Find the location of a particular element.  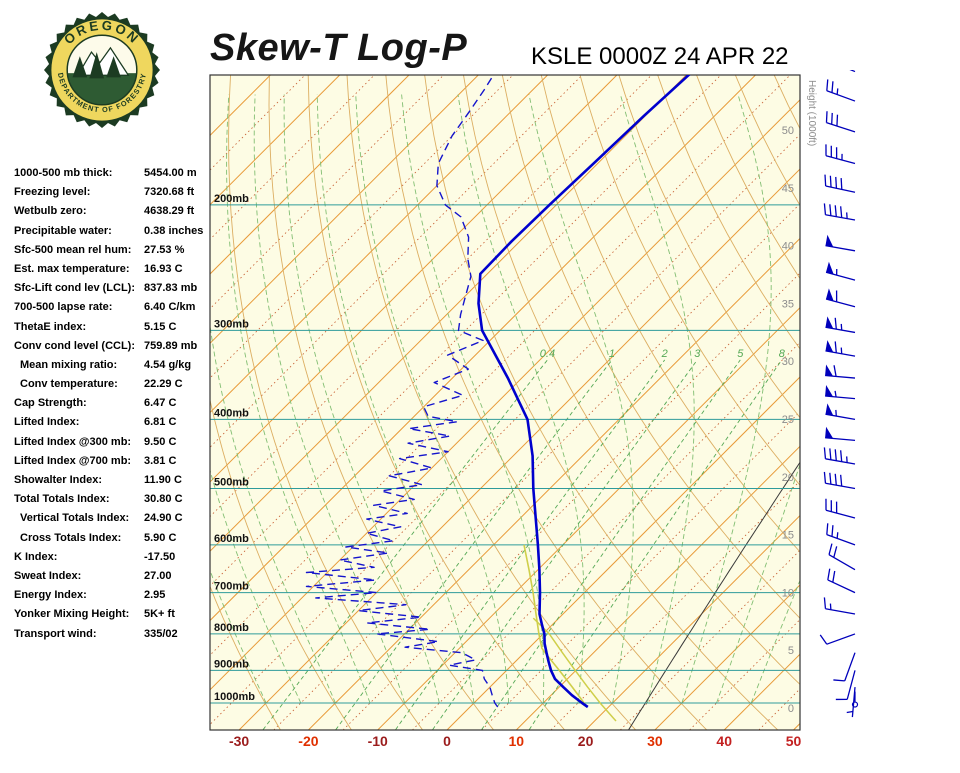

index-value: 27.00 is located at coordinates (158, 576).